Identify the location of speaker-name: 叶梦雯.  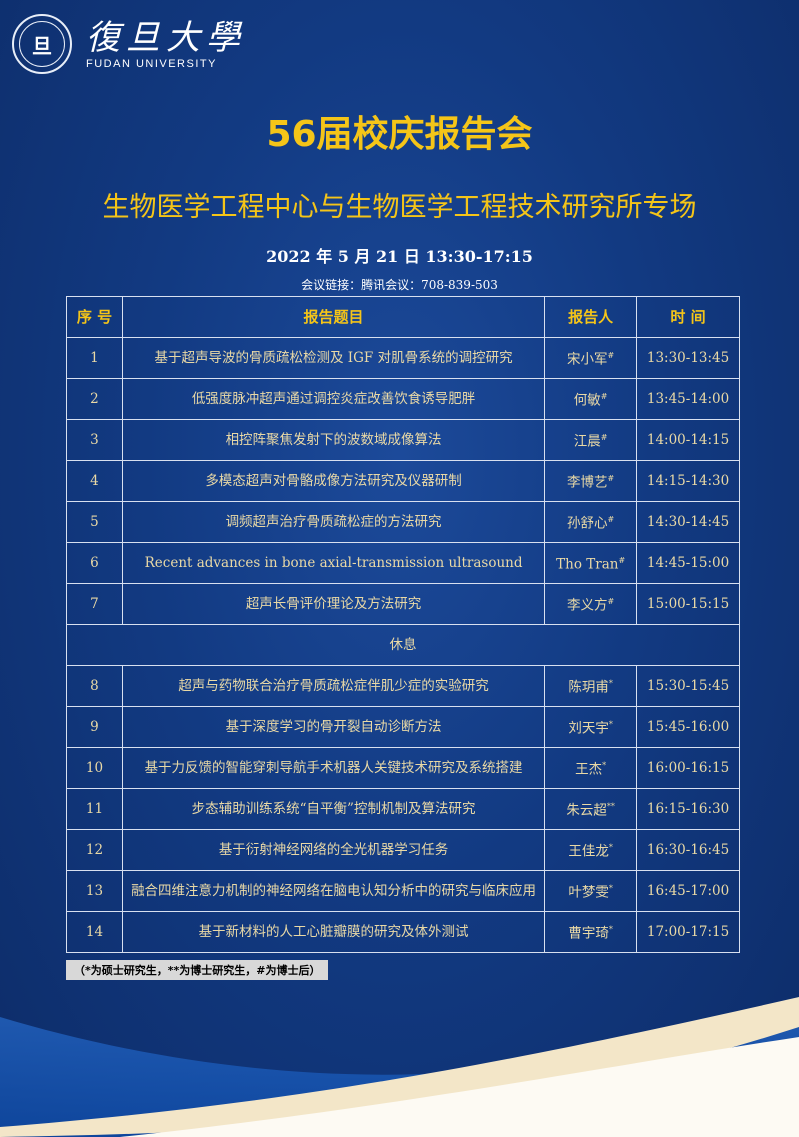
(588, 892).